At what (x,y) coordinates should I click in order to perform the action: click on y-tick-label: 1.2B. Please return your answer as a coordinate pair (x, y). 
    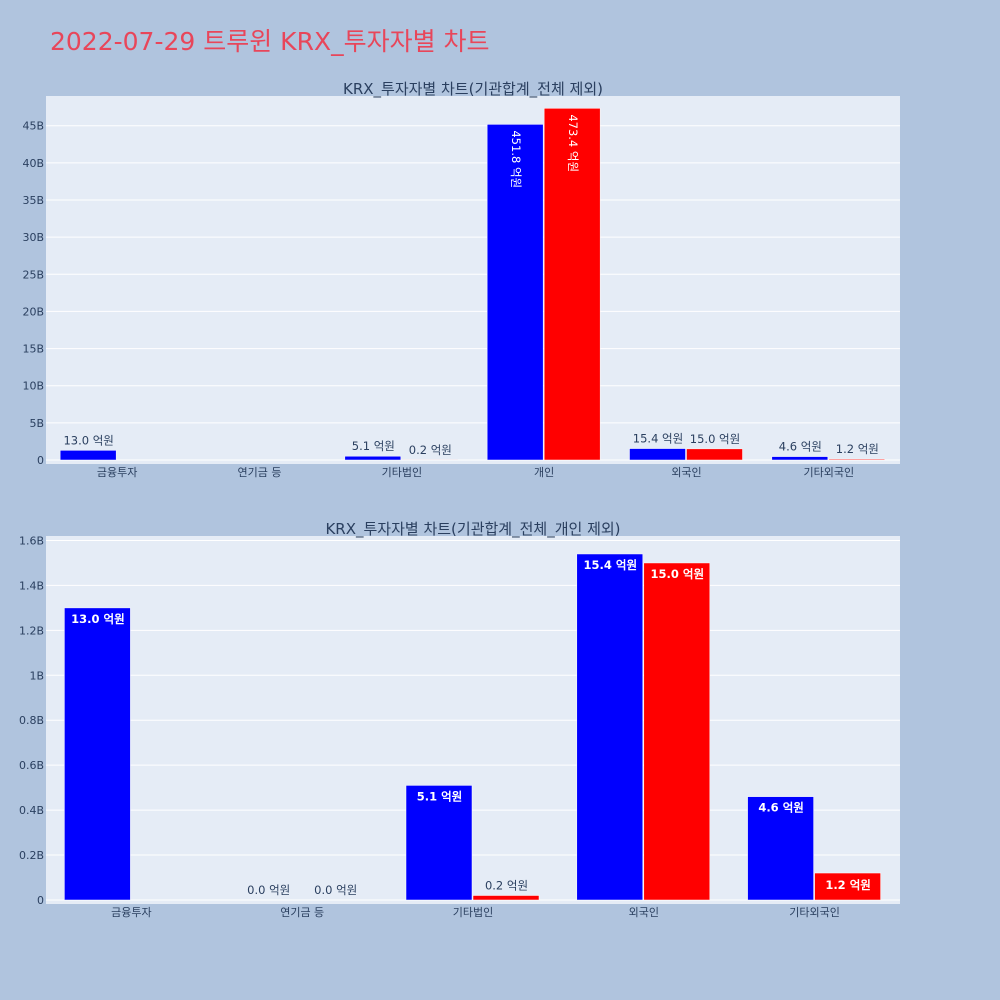
    Looking at the image, I should click on (31, 630).